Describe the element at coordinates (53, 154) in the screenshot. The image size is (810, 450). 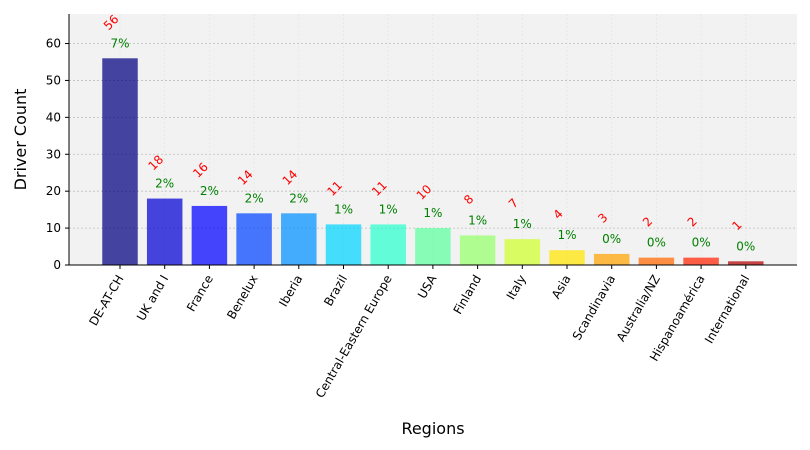
I see `y-tick-label: 30` at that location.